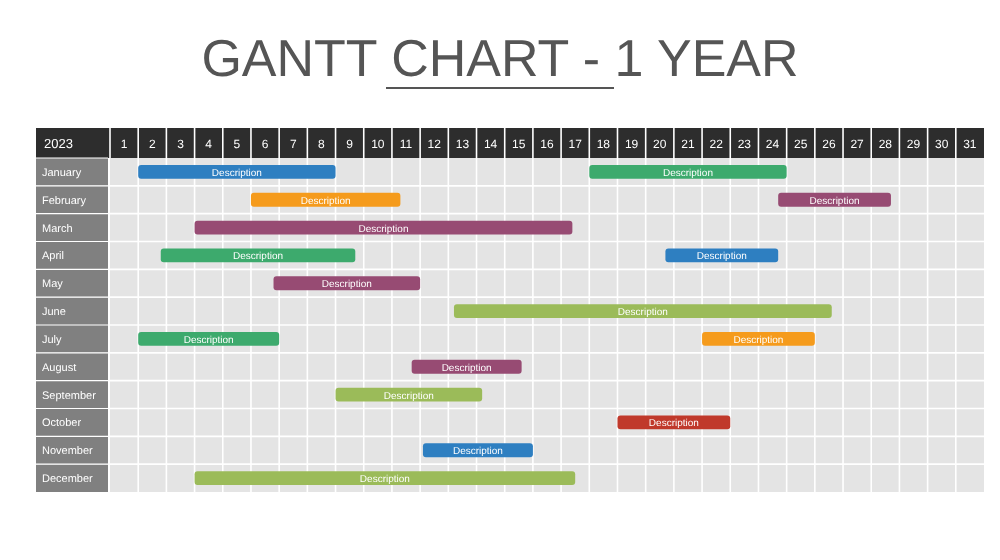 The height and width of the screenshot is (560, 1000). Describe the element at coordinates (500, 58) in the screenshot. I see `chart-title: GANTT CHART - 1 YEAR` at that location.